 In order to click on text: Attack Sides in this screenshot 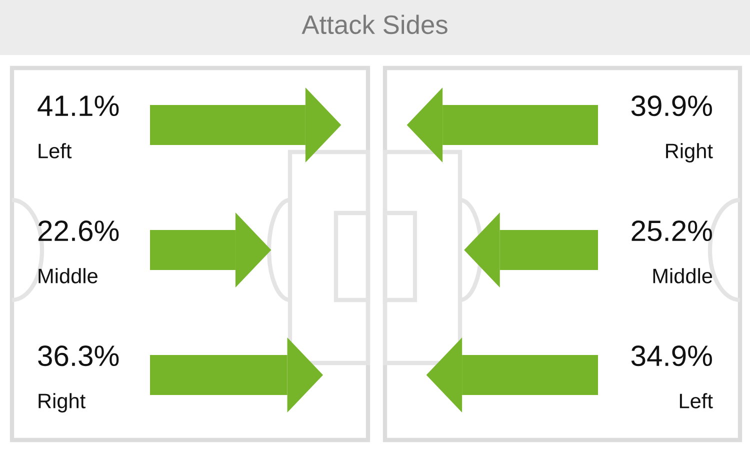, I will do `click(375, 24)`.